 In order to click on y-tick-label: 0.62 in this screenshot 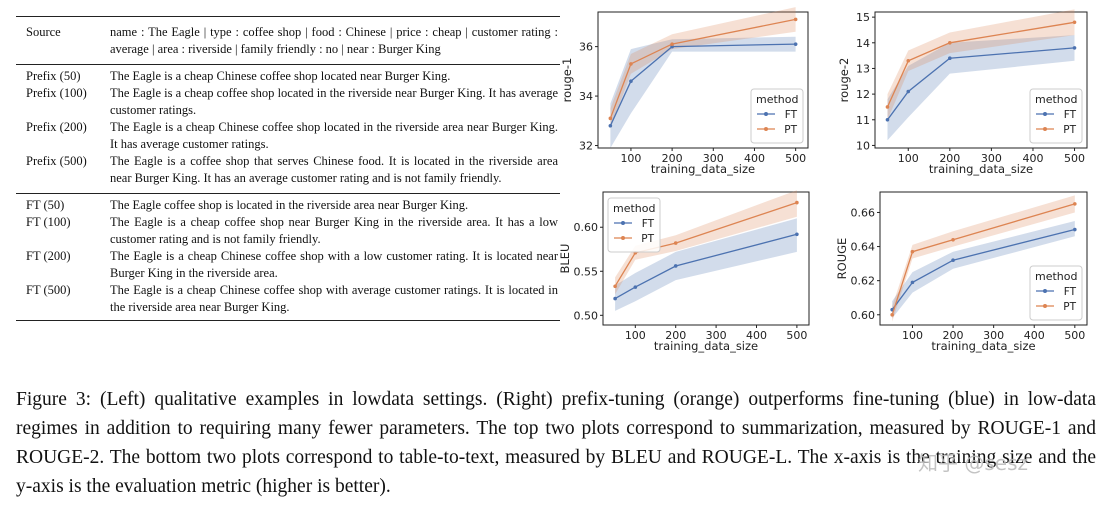, I will do `click(863, 281)`.